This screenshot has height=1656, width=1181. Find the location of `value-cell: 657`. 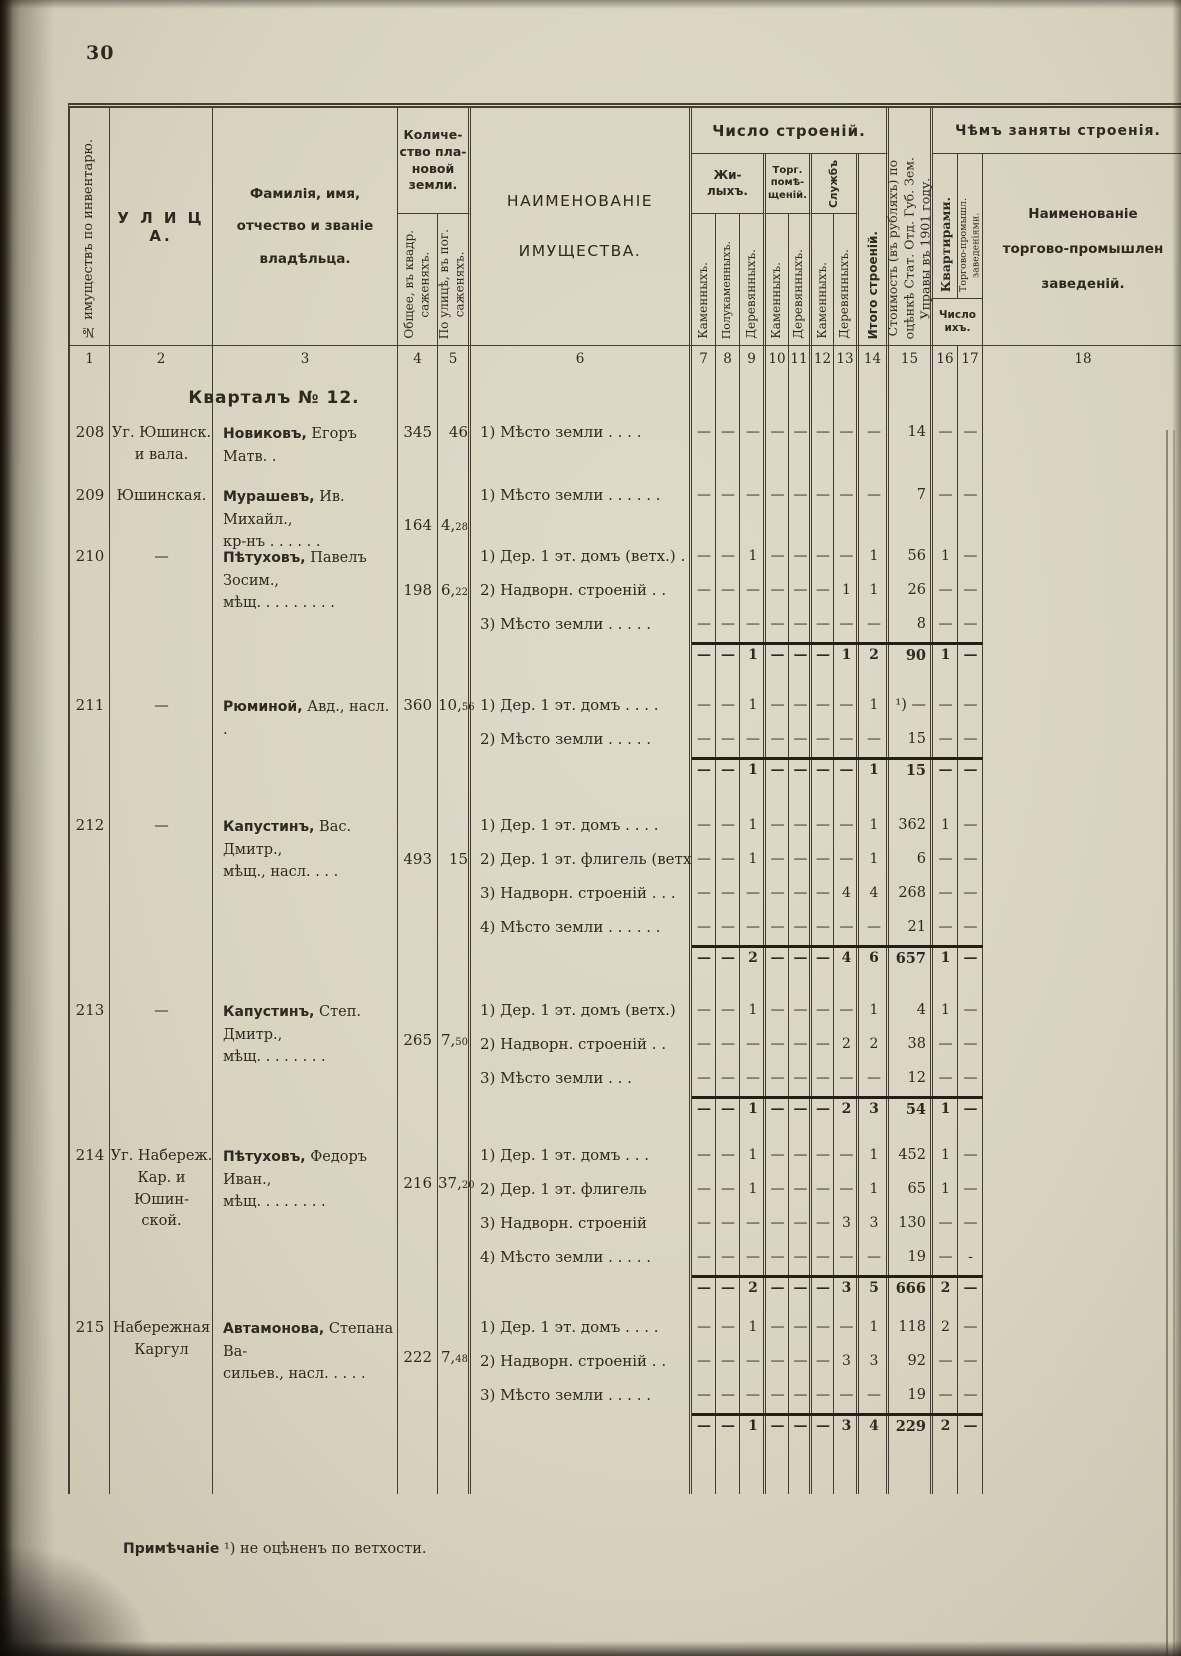

value-cell: 657 is located at coordinates (910, 958).